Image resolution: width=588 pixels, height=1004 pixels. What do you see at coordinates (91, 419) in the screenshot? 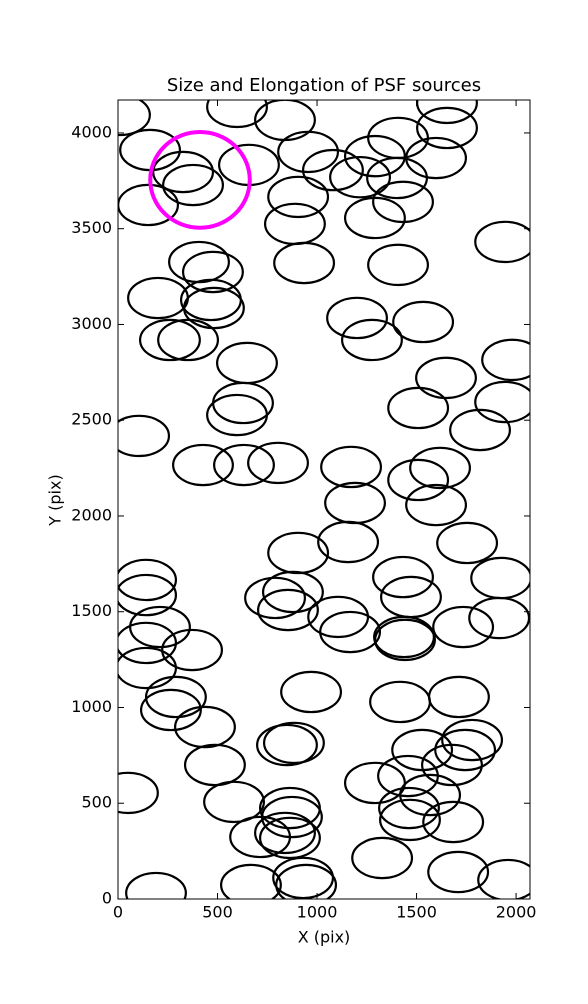
I see `y-tick-label: 2500` at bounding box center [91, 419].